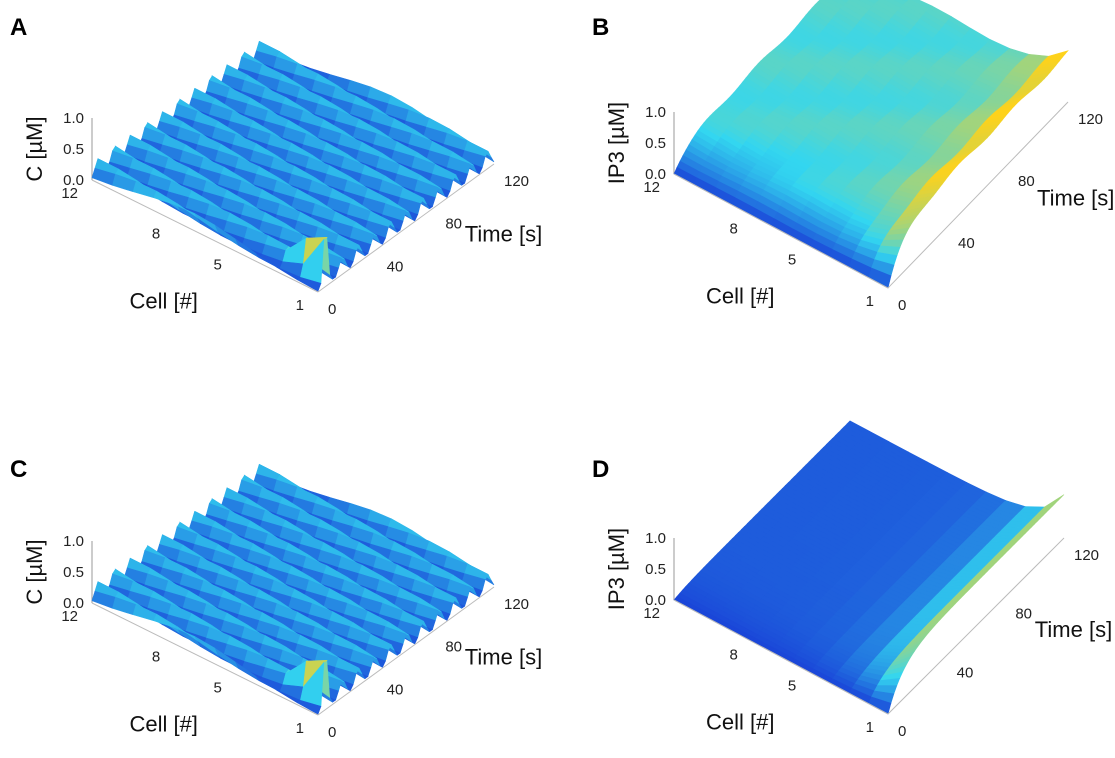 This screenshot has height=758, width=1115. What do you see at coordinates (309, 284) in the screenshot?
I see `surface-patch` at bounding box center [309, 284].